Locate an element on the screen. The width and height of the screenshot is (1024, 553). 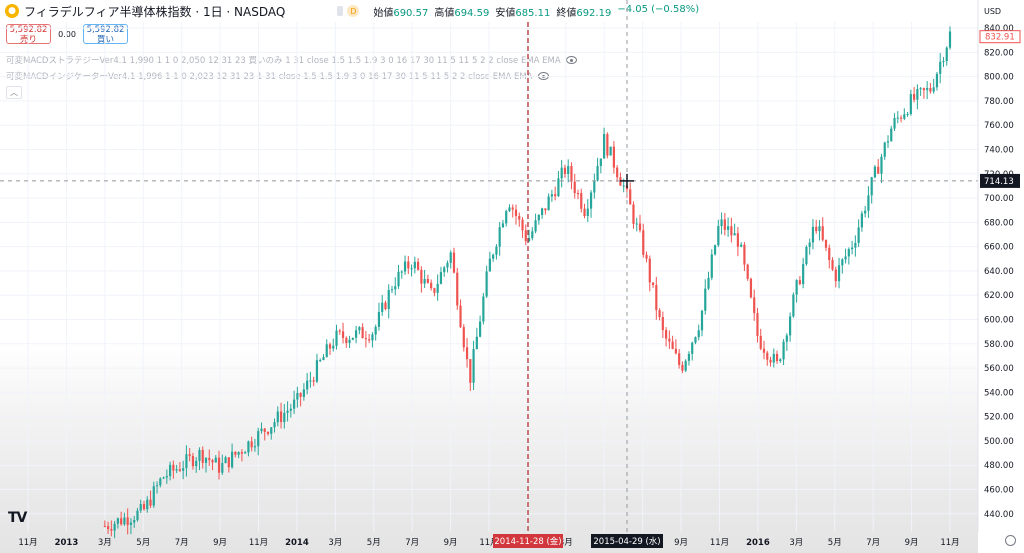
eye-icon is located at coordinates (543, 76).